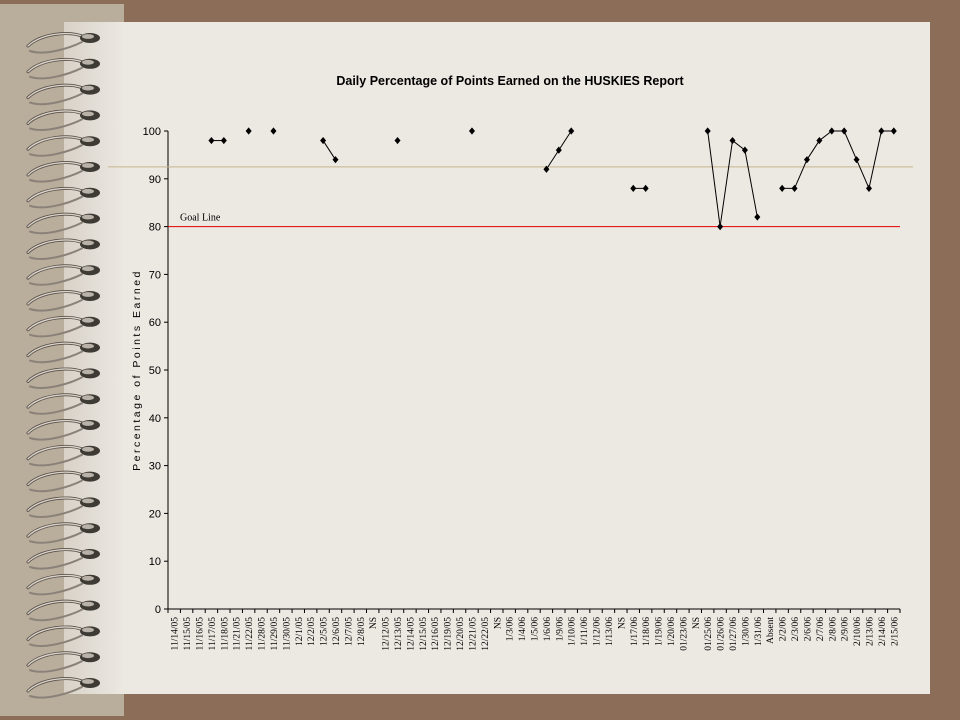  I want to click on x-tick-label: 11/15/05, so click(188, 634).